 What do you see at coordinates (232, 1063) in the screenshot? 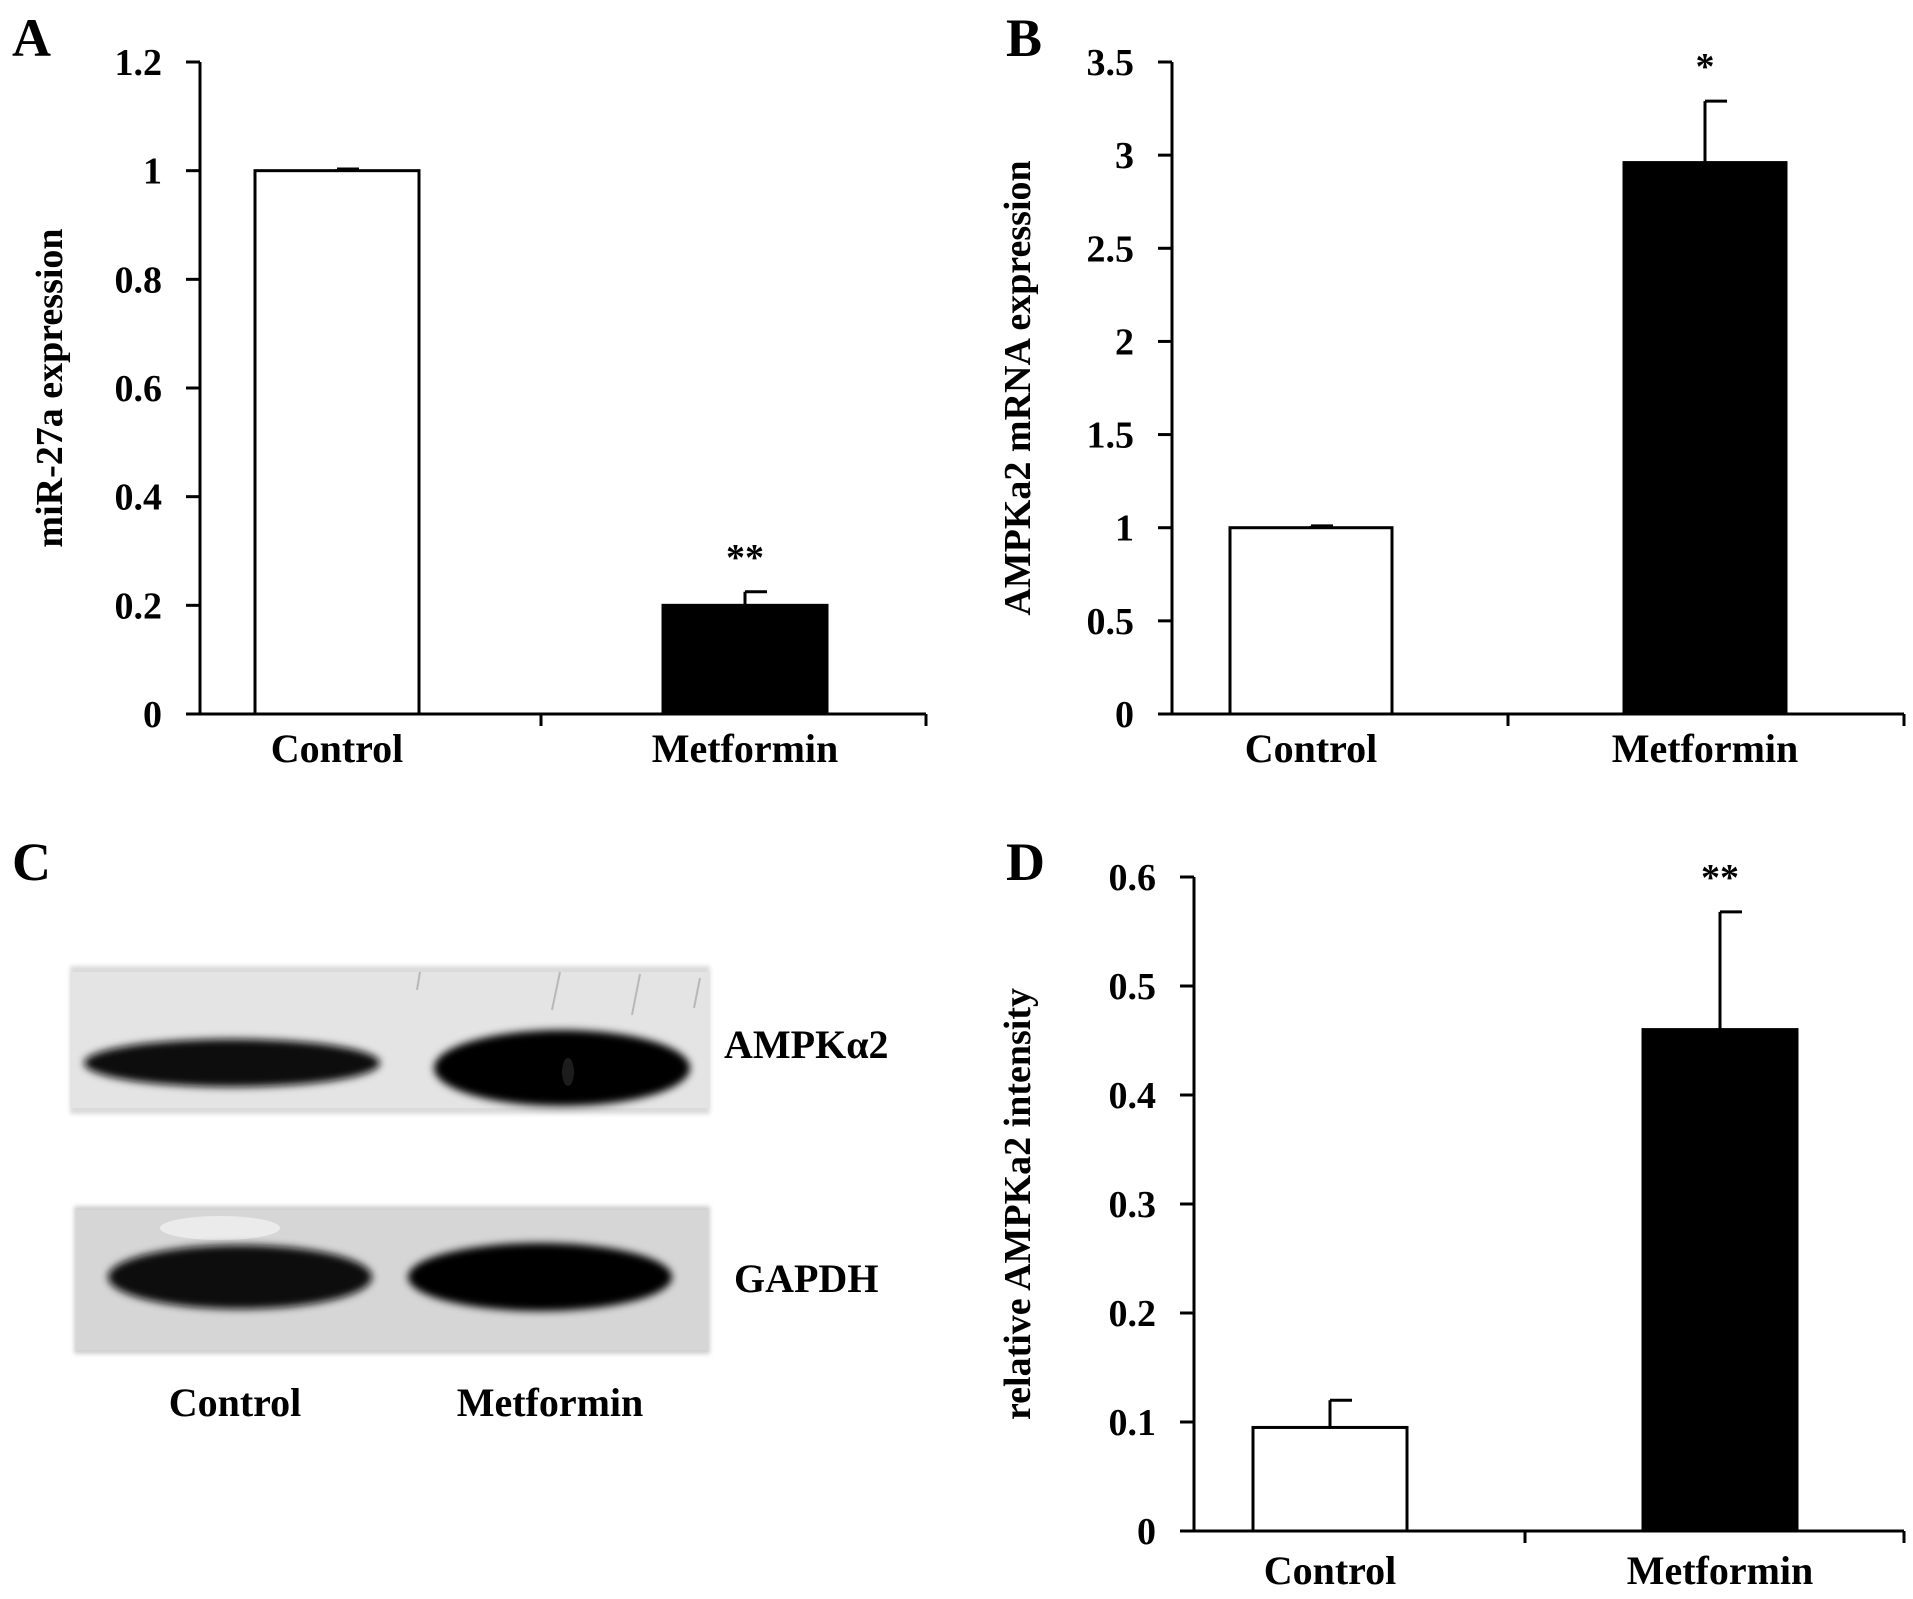
I see `band-ampka2-control` at bounding box center [232, 1063].